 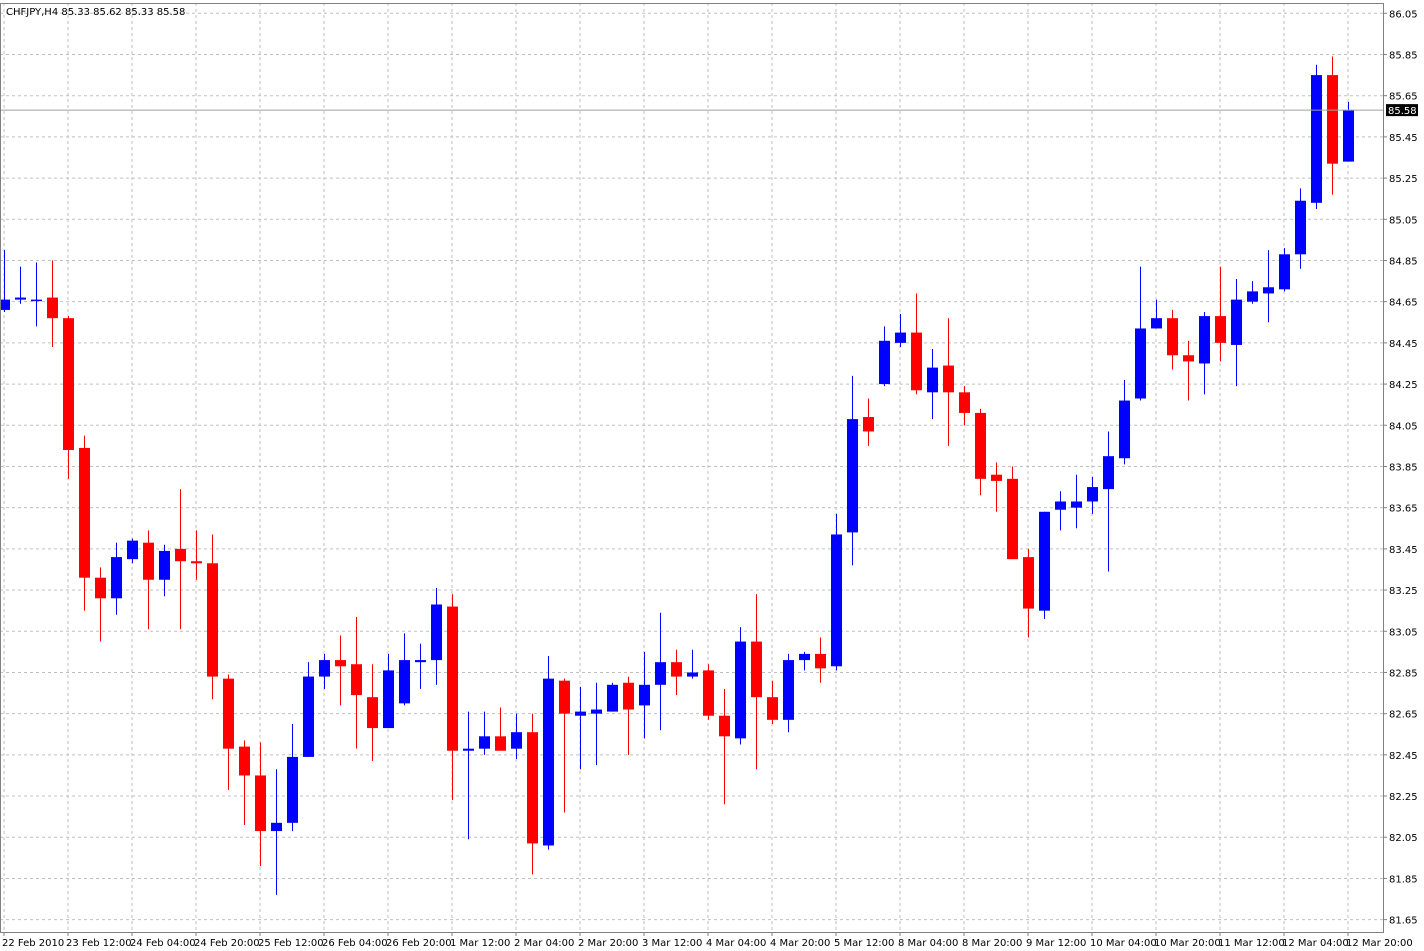 What do you see at coordinates (1187, 943) in the screenshot?
I see `x-tick-label: 10 Mar 20:00` at bounding box center [1187, 943].